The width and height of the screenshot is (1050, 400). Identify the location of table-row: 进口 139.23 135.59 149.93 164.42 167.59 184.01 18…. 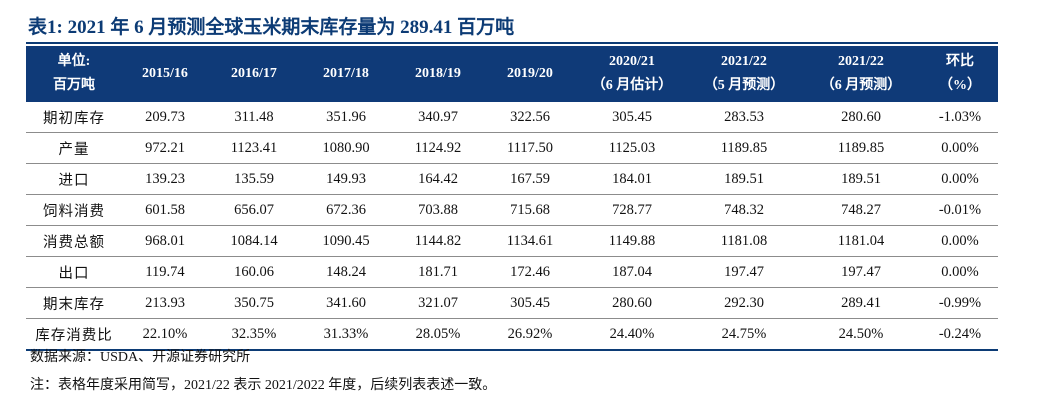
(512, 179).